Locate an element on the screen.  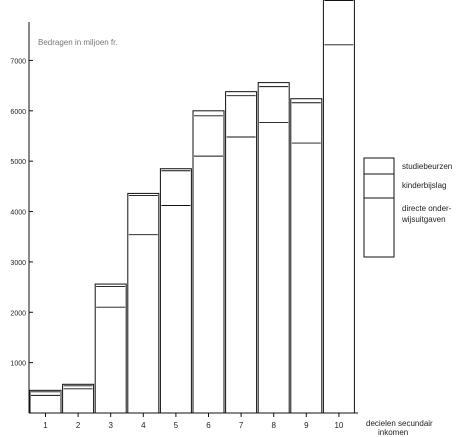
y-tick-label: 4000 is located at coordinates (18, 213).